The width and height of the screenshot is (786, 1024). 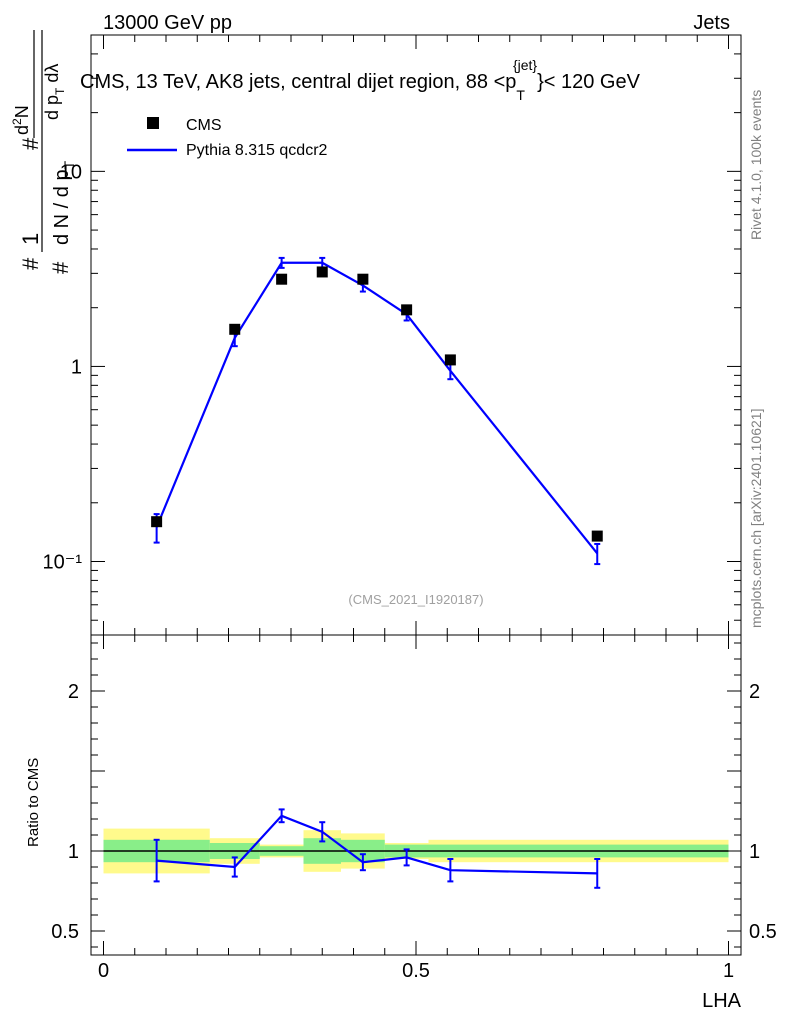 What do you see at coordinates (54, 92) in the screenshot?
I see `svg-text: d pT dλ` at bounding box center [54, 92].